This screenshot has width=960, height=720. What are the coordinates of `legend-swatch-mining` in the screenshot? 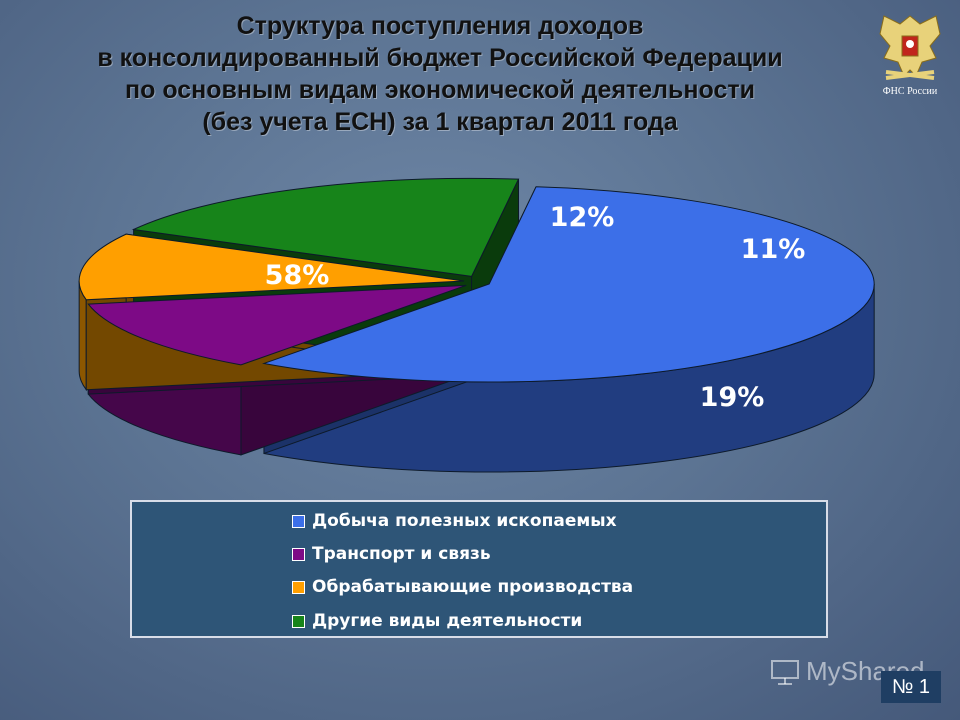 It's located at (298, 521).